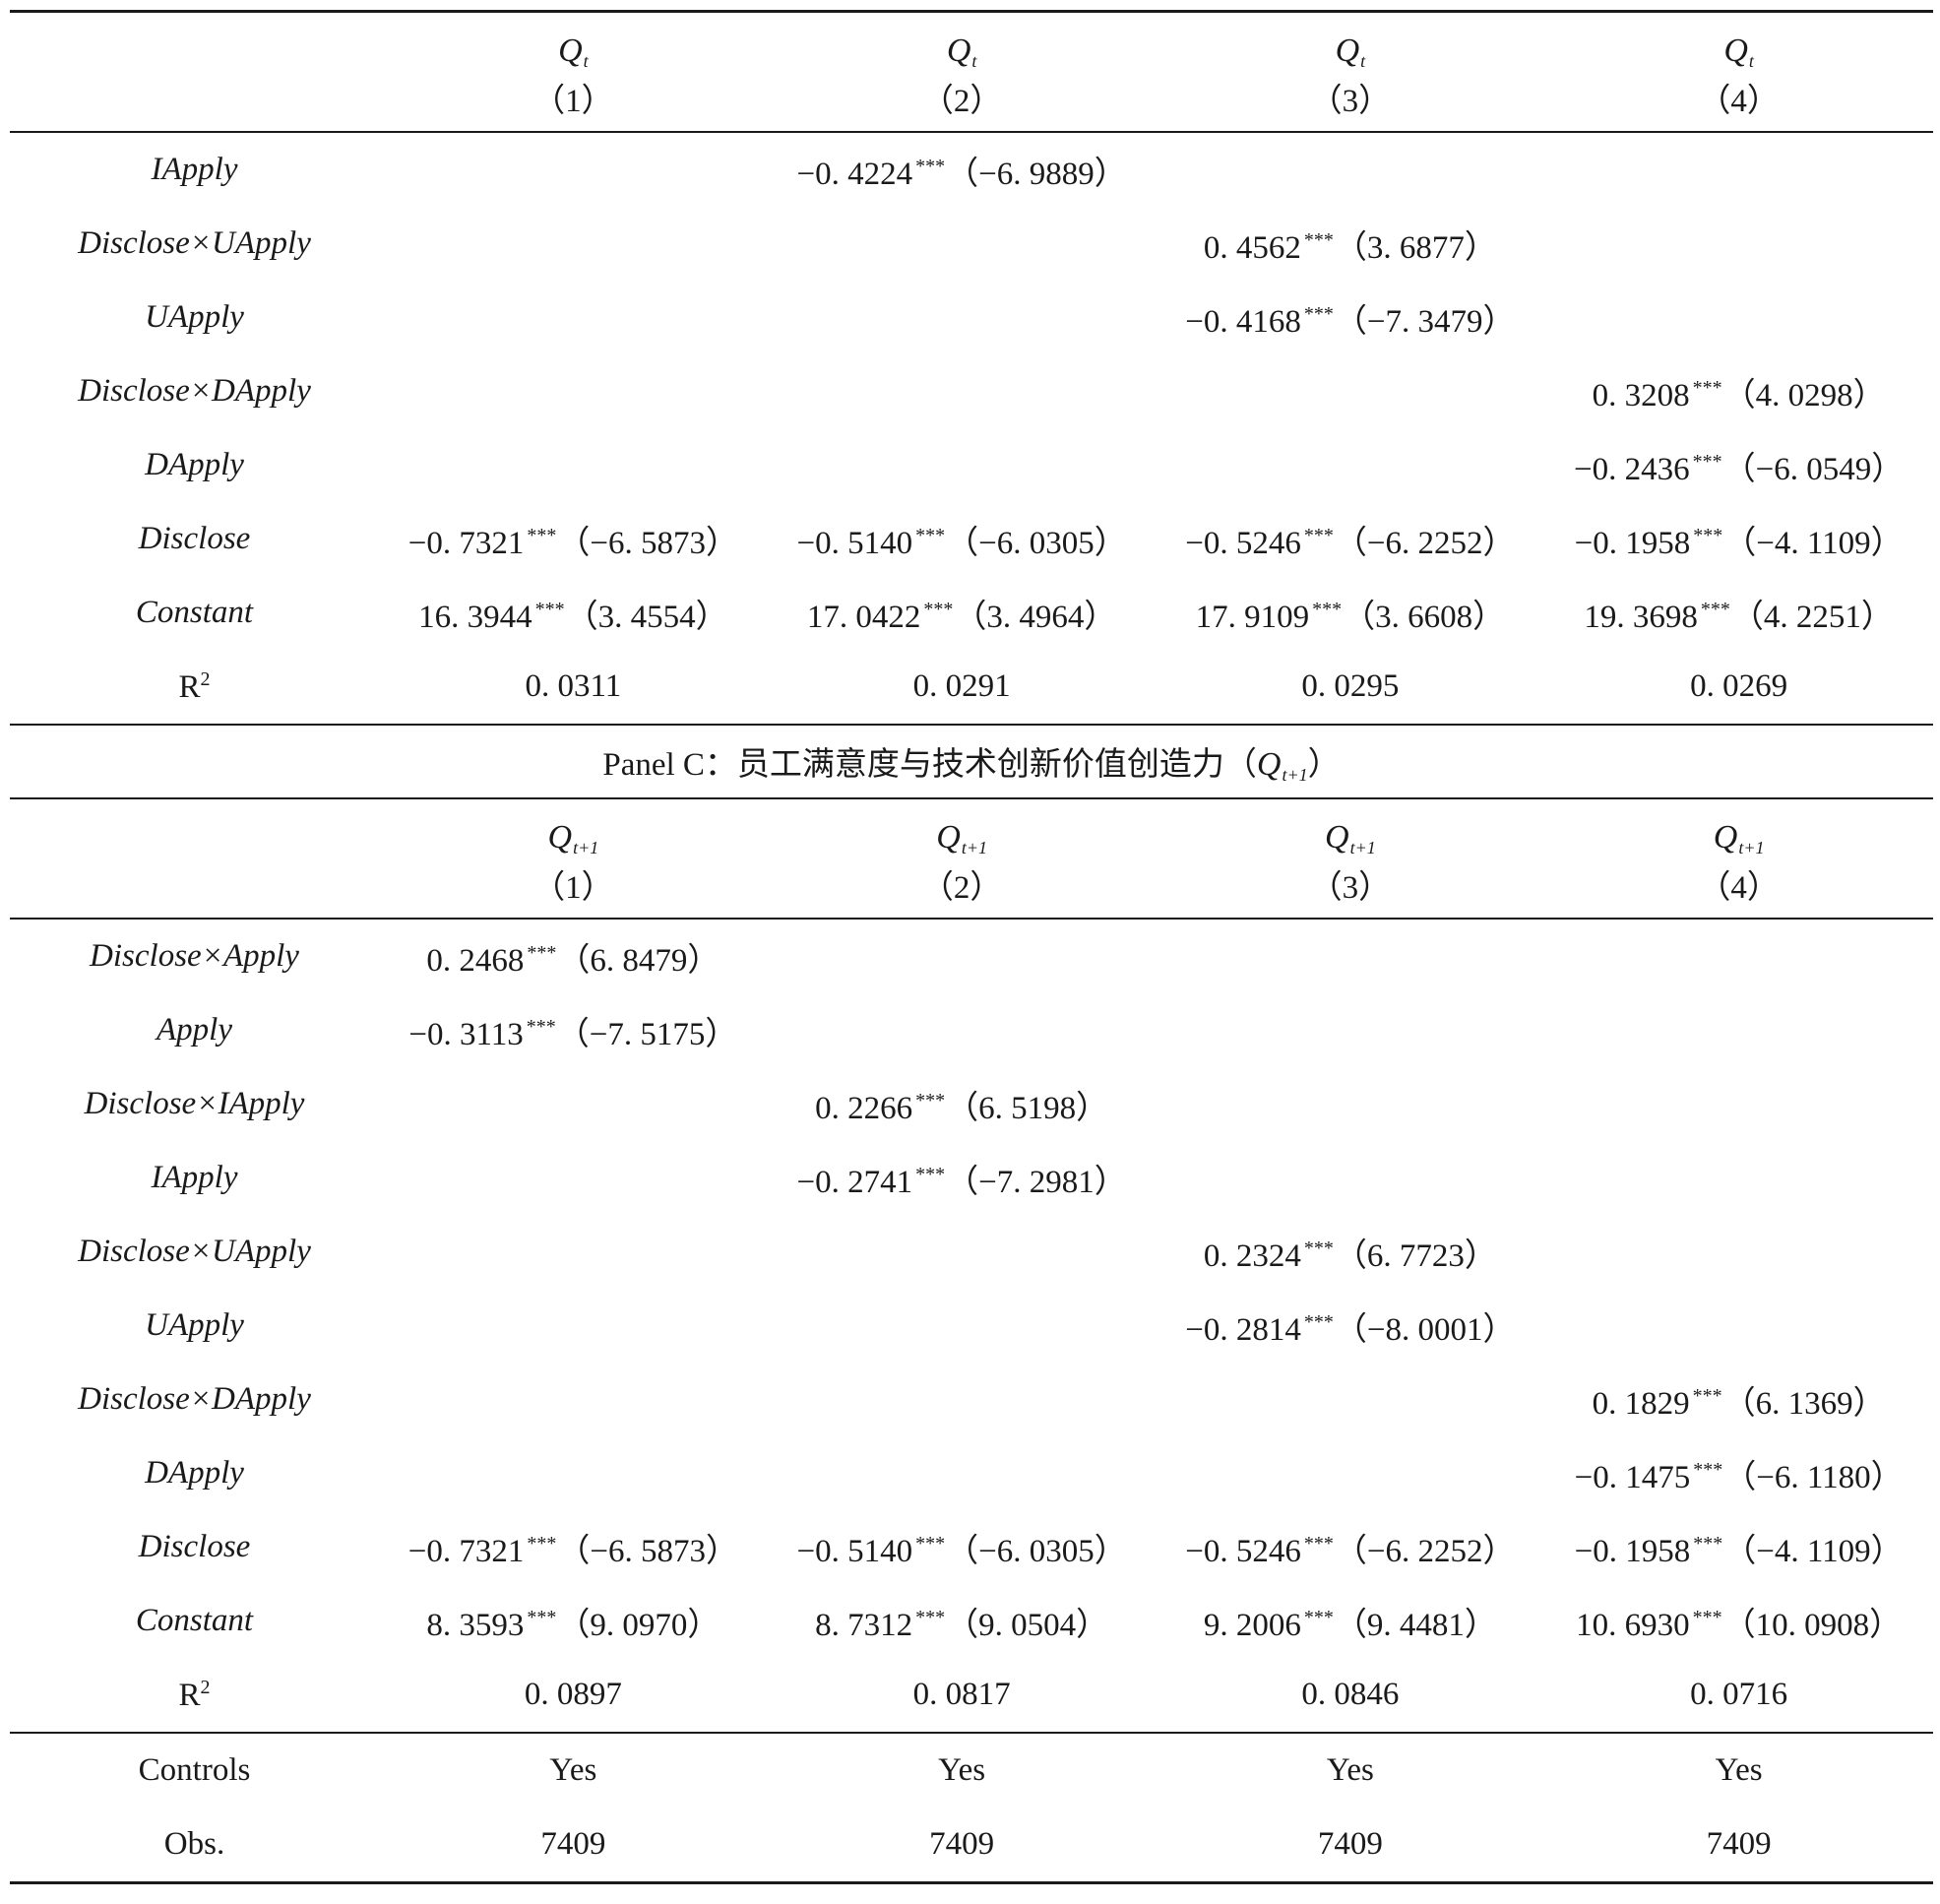  I want to click on coefficient-value: 8. 7312, so click(864, 1625).